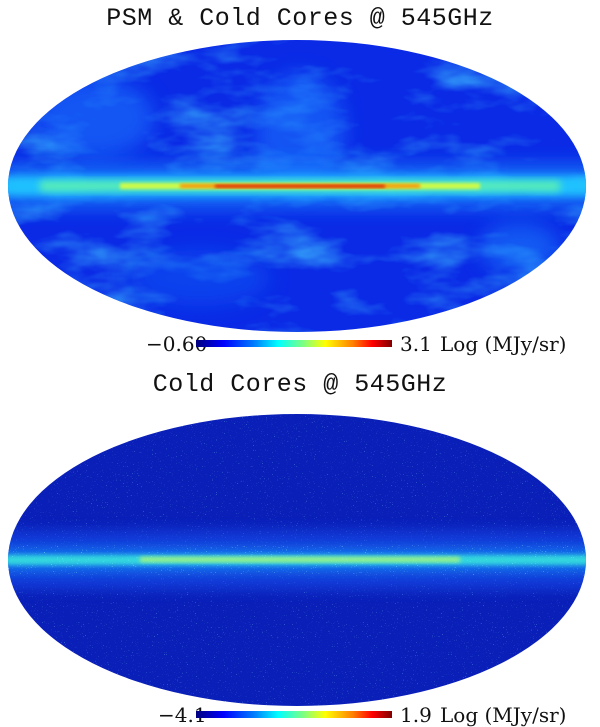 Image resolution: width=600 pixels, height=727 pixels. I want to click on colorbar-1-gradient, so click(294, 343).